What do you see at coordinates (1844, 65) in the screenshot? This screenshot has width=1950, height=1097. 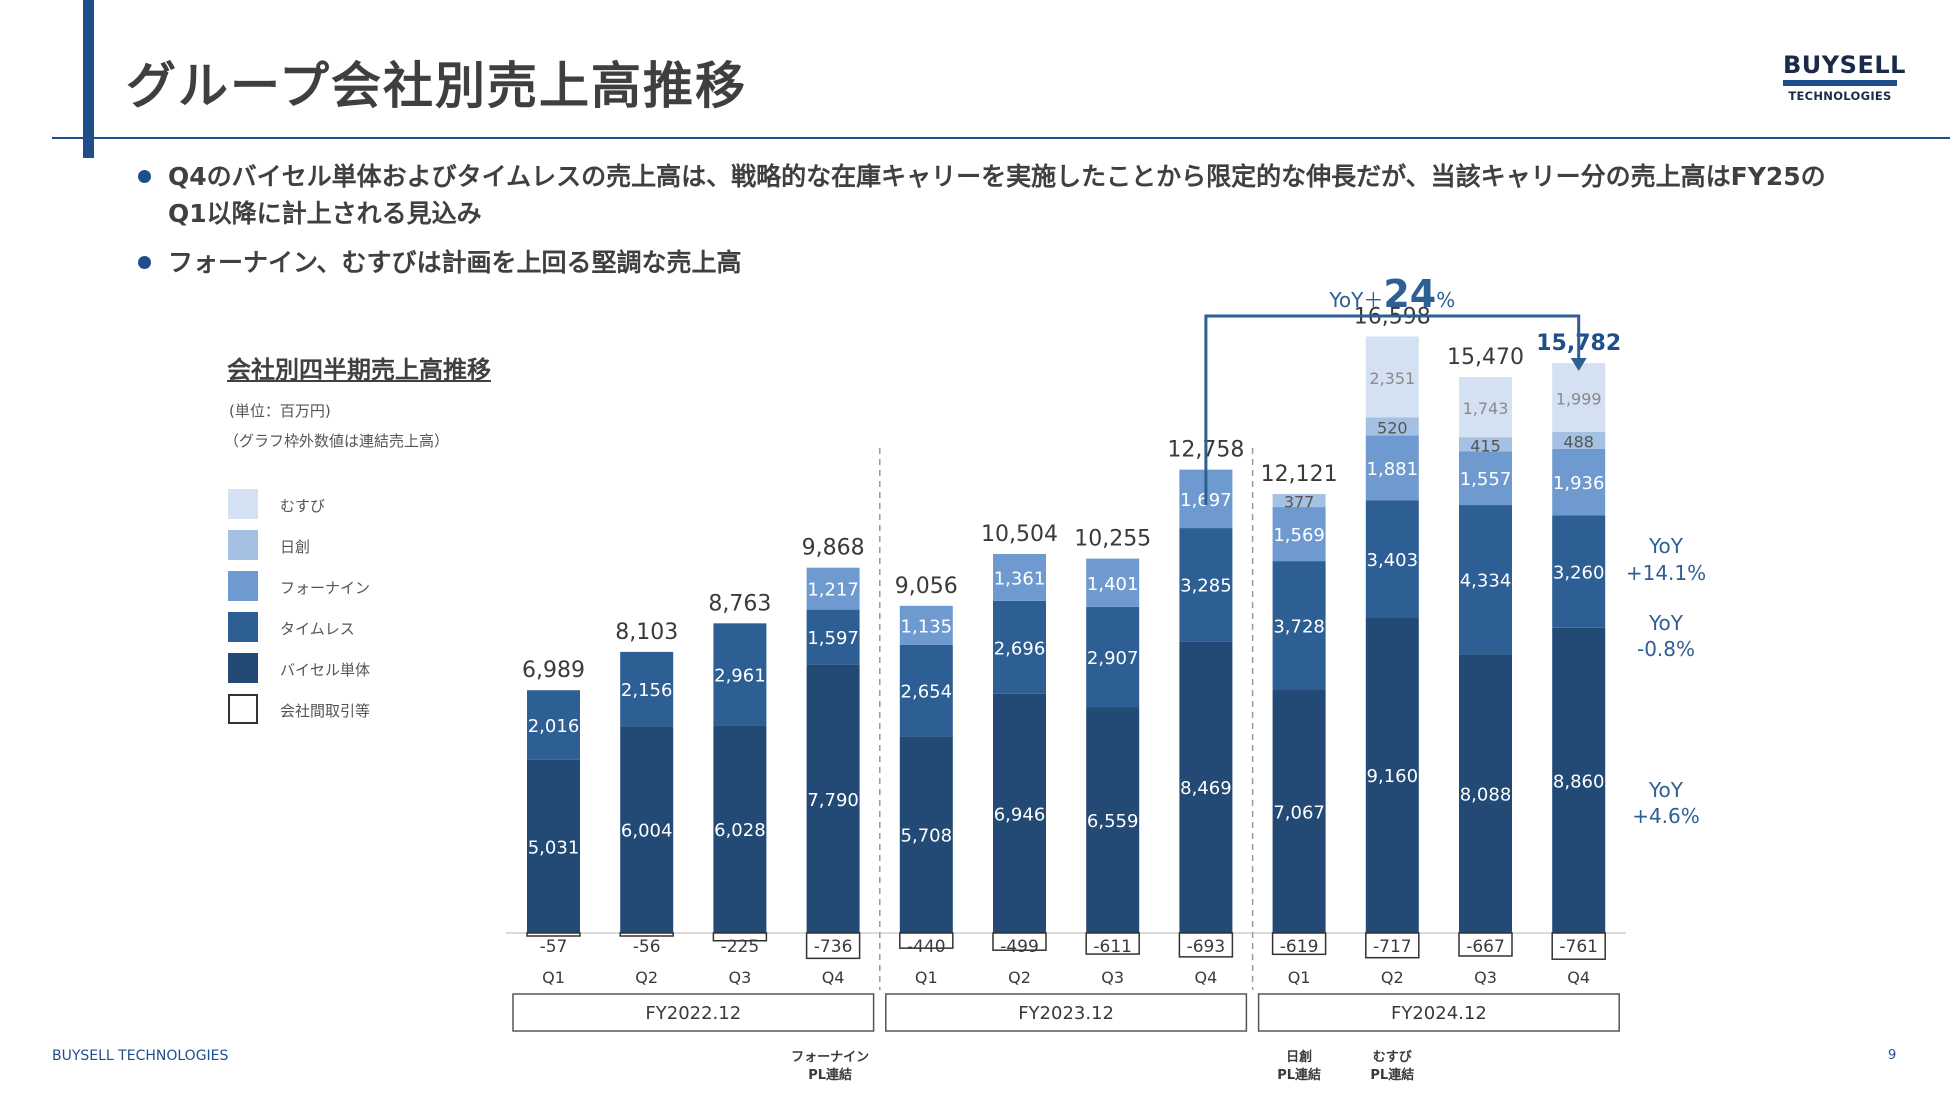 I see `logo-wordmark: BUYSELL` at bounding box center [1844, 65].